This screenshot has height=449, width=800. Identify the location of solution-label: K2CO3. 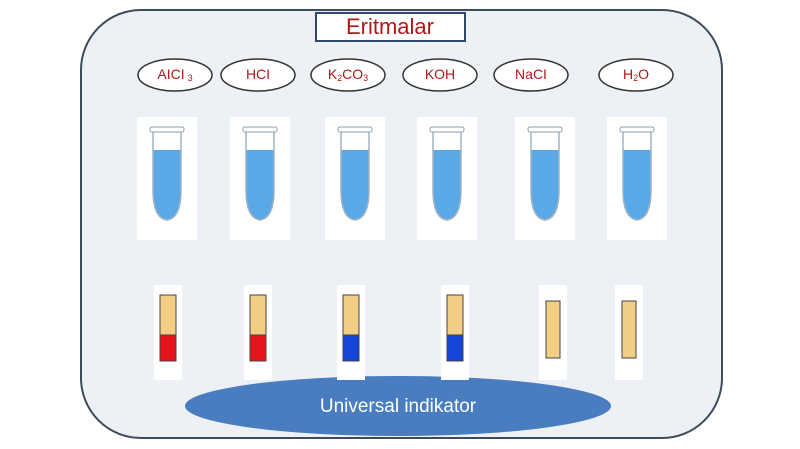
(348, 75).